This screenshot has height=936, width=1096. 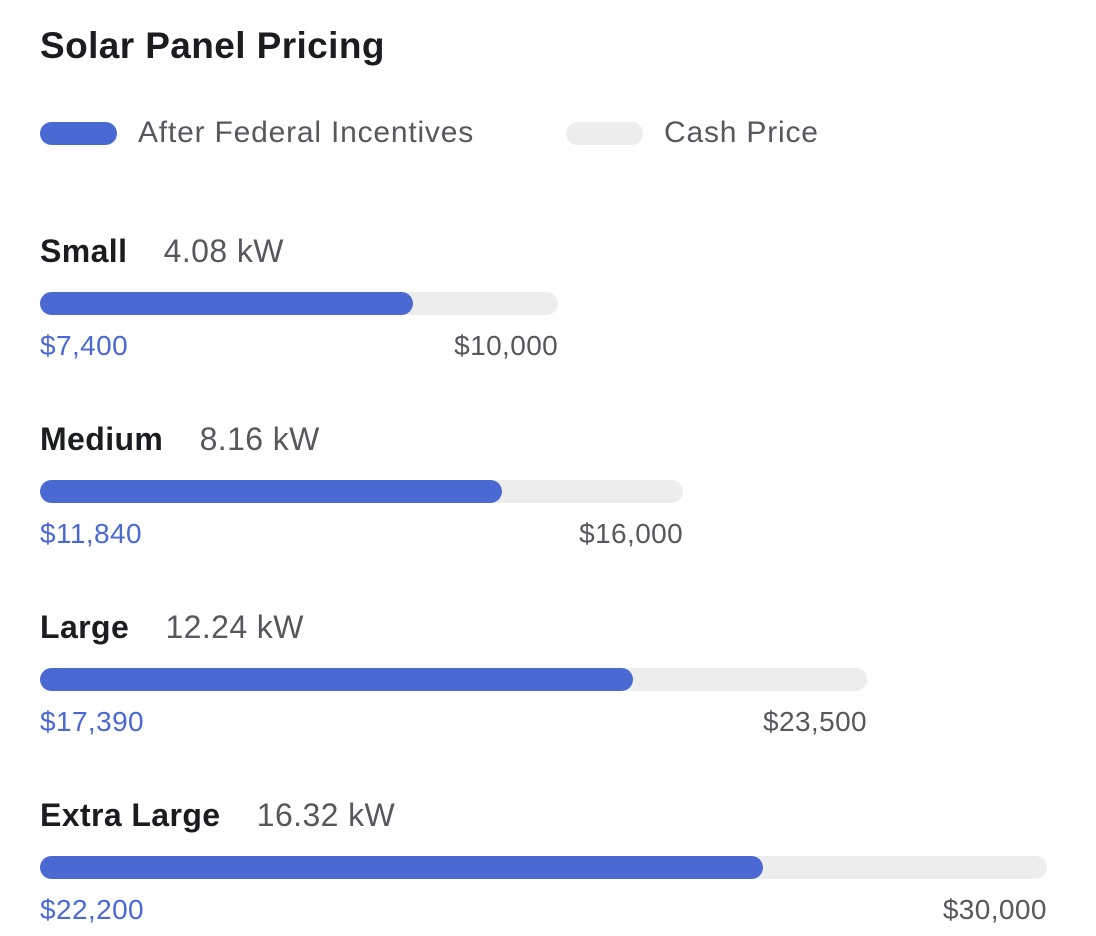 What do you see at coordinates (299, 345) in the screenshot?
I see `price-row: $7,400 $10,000` at bounding box center [299, 345].